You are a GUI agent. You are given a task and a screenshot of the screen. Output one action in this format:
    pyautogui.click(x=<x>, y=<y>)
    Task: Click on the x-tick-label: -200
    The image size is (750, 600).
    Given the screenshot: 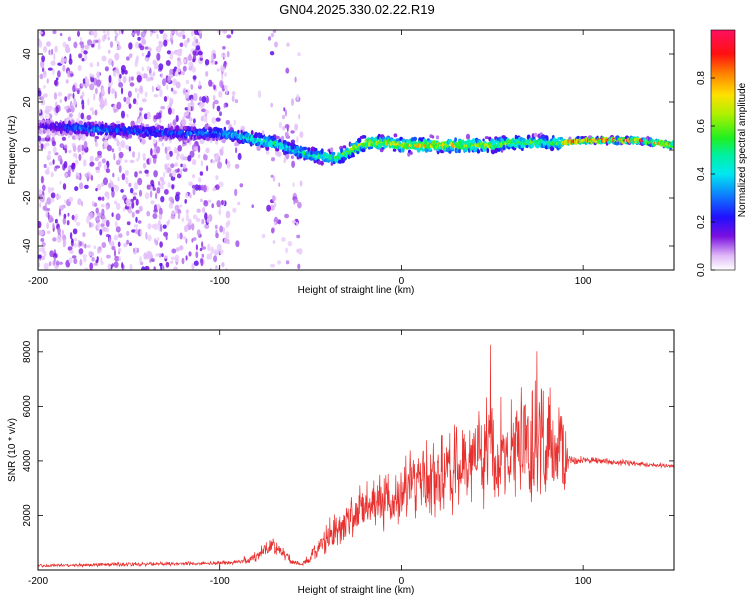 What is the action you would take?
    pyautogui.click(x=38, y=581)
    